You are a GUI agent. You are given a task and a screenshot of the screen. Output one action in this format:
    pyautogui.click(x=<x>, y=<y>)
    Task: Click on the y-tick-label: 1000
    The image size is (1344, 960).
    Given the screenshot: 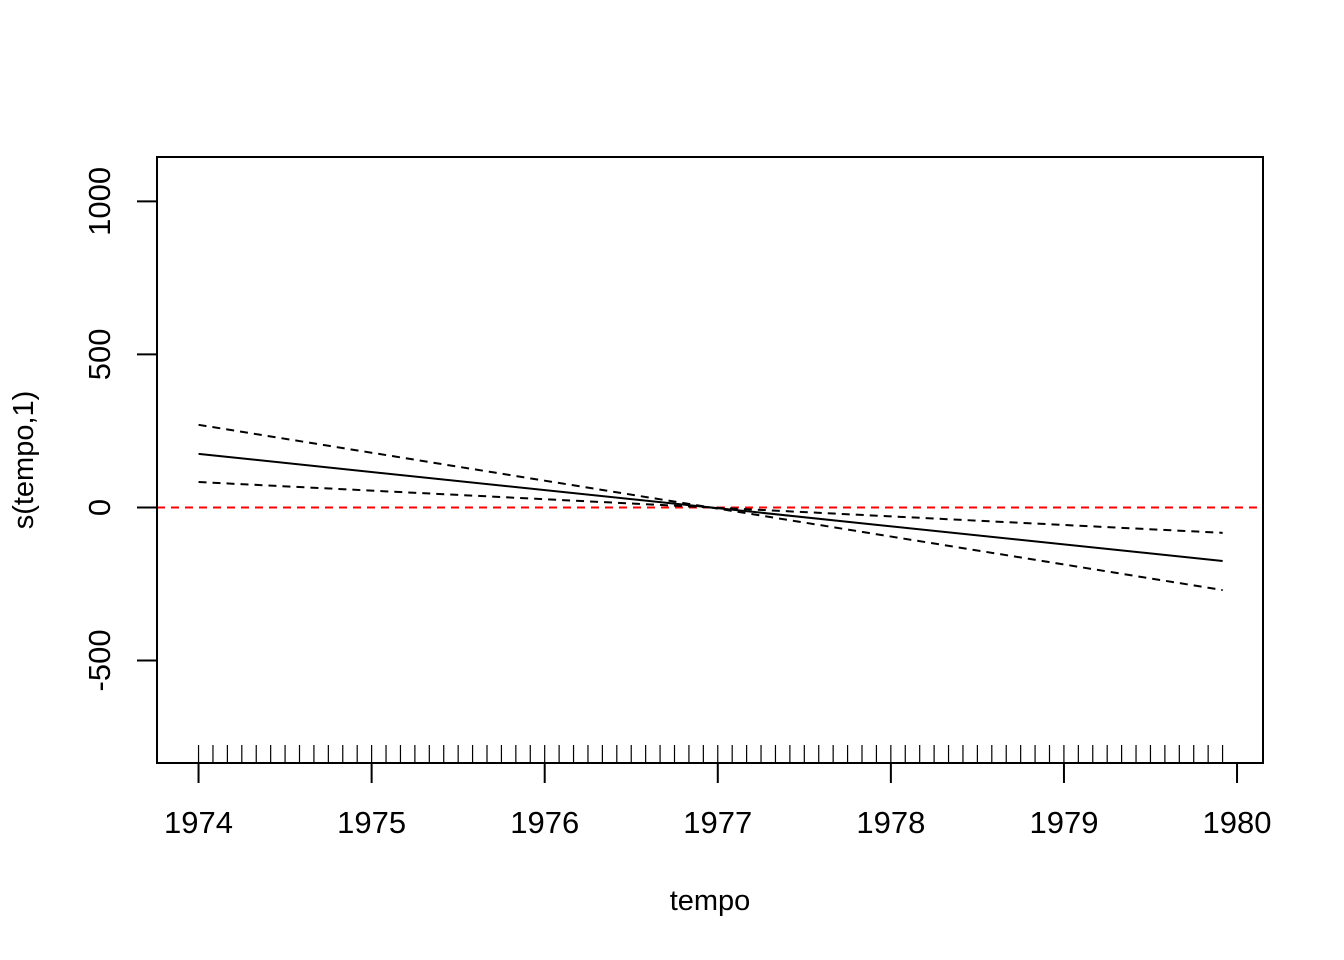 What is the action you would take?
    pyautogui.click(x=99, y=201)
    